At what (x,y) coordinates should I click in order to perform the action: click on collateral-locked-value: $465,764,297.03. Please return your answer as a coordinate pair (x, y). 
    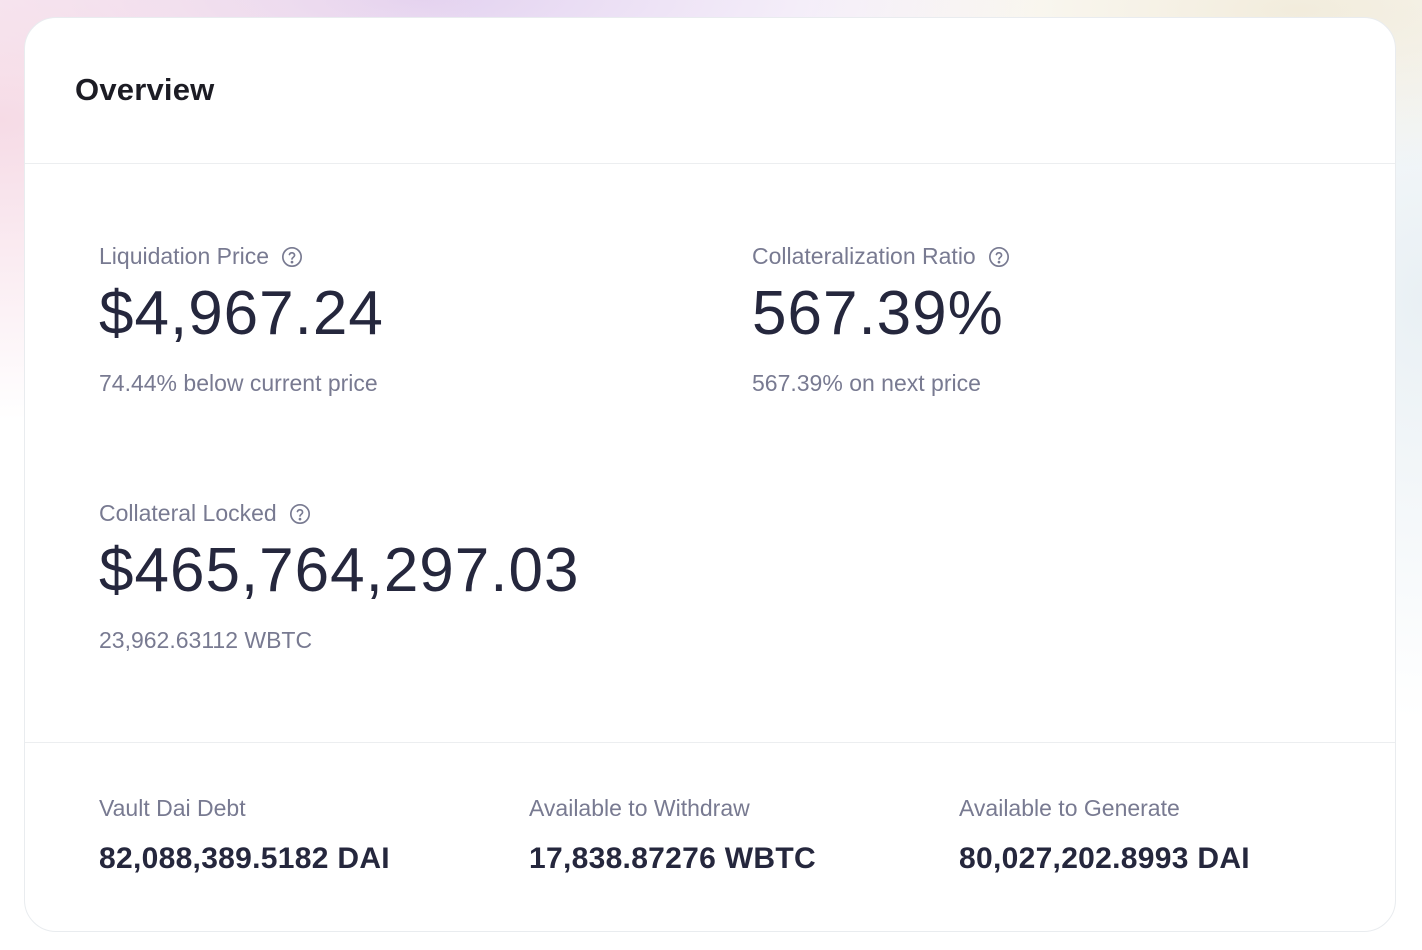
    Looking at the image, I should click on (339, 570).